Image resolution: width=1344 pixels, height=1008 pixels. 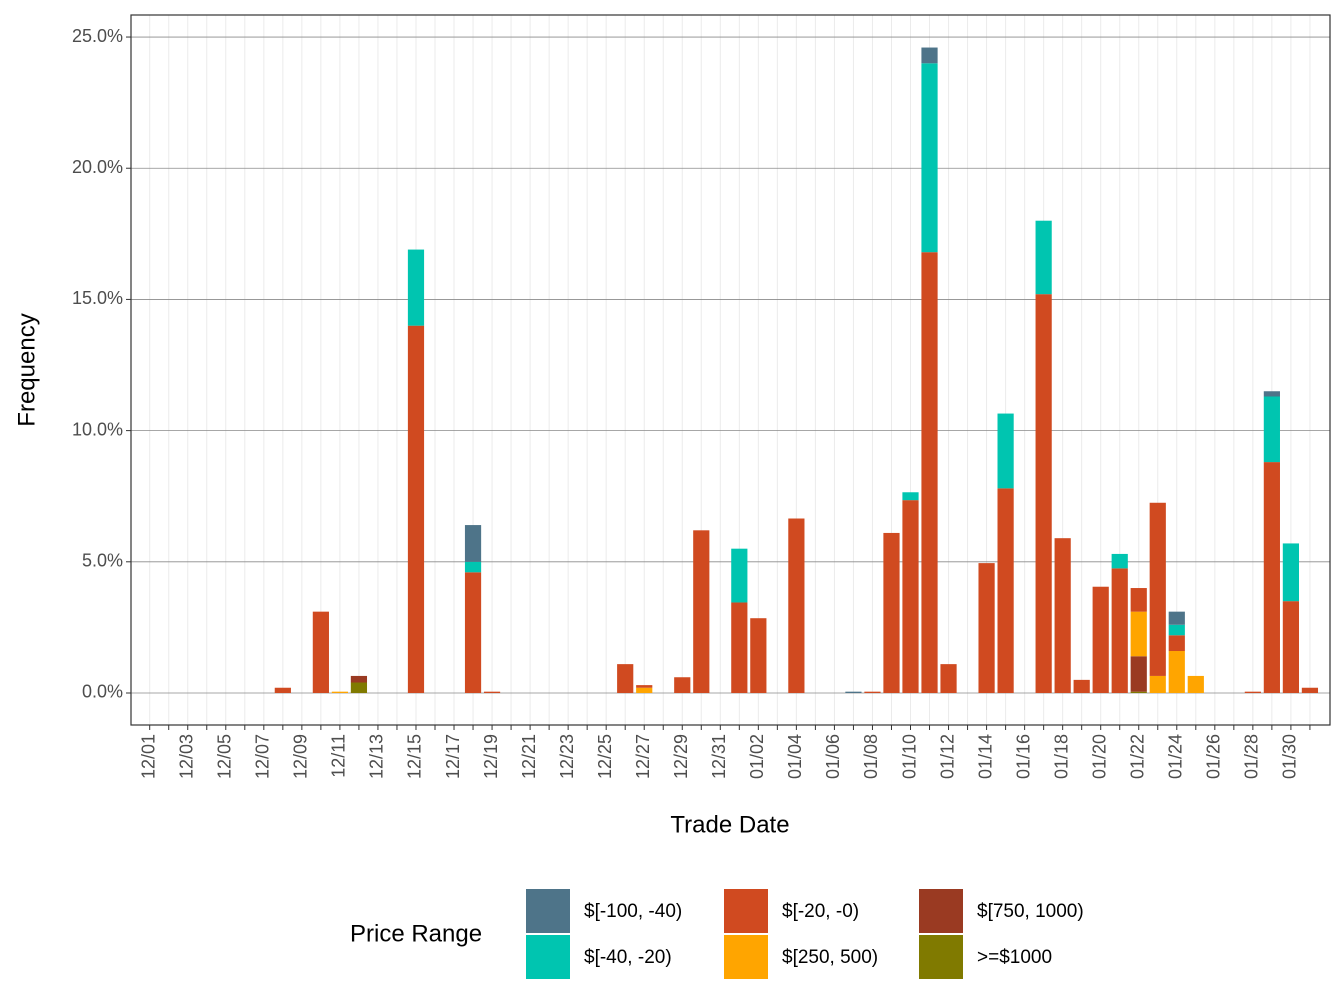 I want to click on legend-label: $[-40, -20), so click(x=628, y=957).